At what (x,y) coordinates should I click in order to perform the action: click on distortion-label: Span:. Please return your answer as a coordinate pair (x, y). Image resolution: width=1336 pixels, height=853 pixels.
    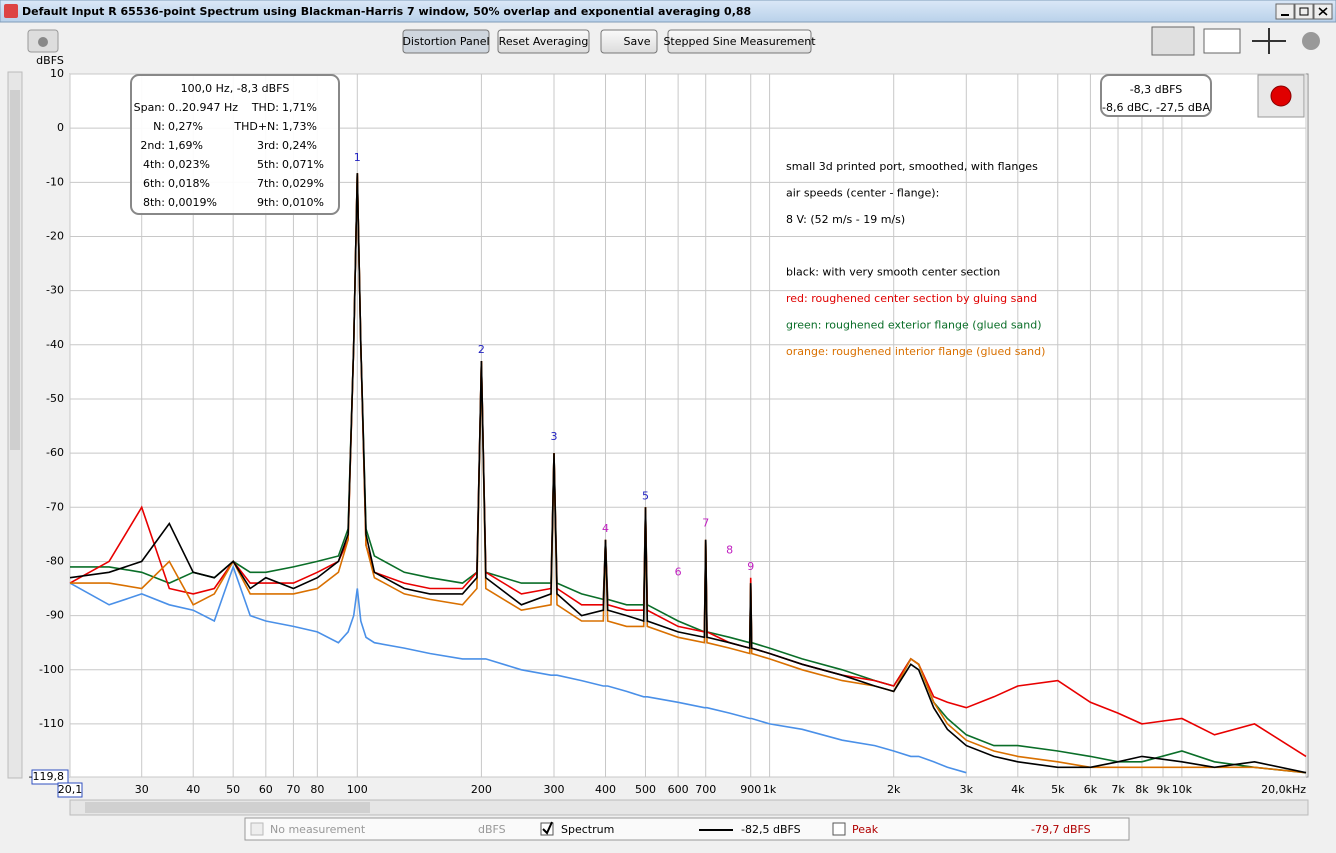
    Looking at the image, I should click on (149, 107).